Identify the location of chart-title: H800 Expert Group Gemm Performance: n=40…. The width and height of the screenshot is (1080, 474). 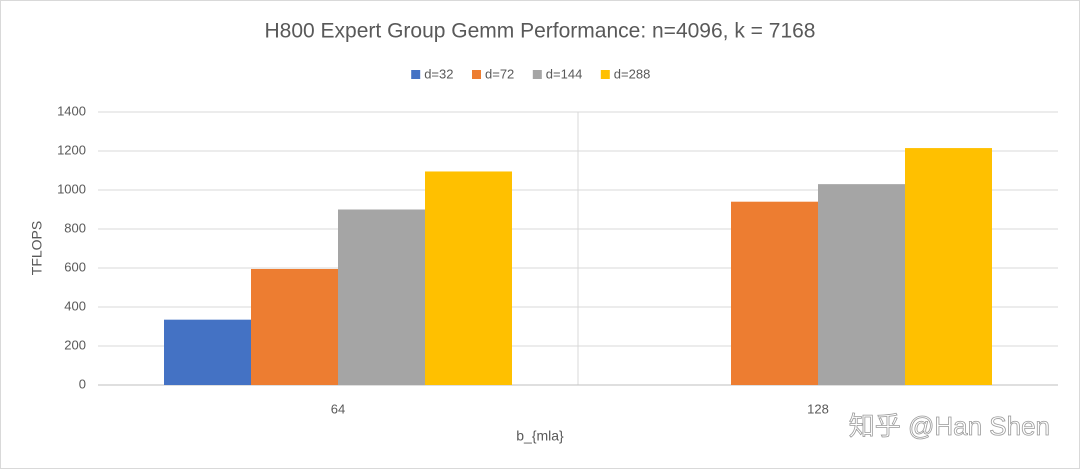
(540, 31).